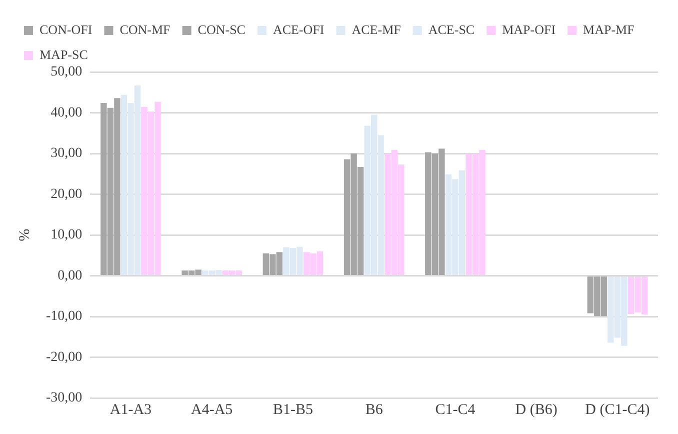  I want to click on x-tick-label: B6, so click(374, 410).